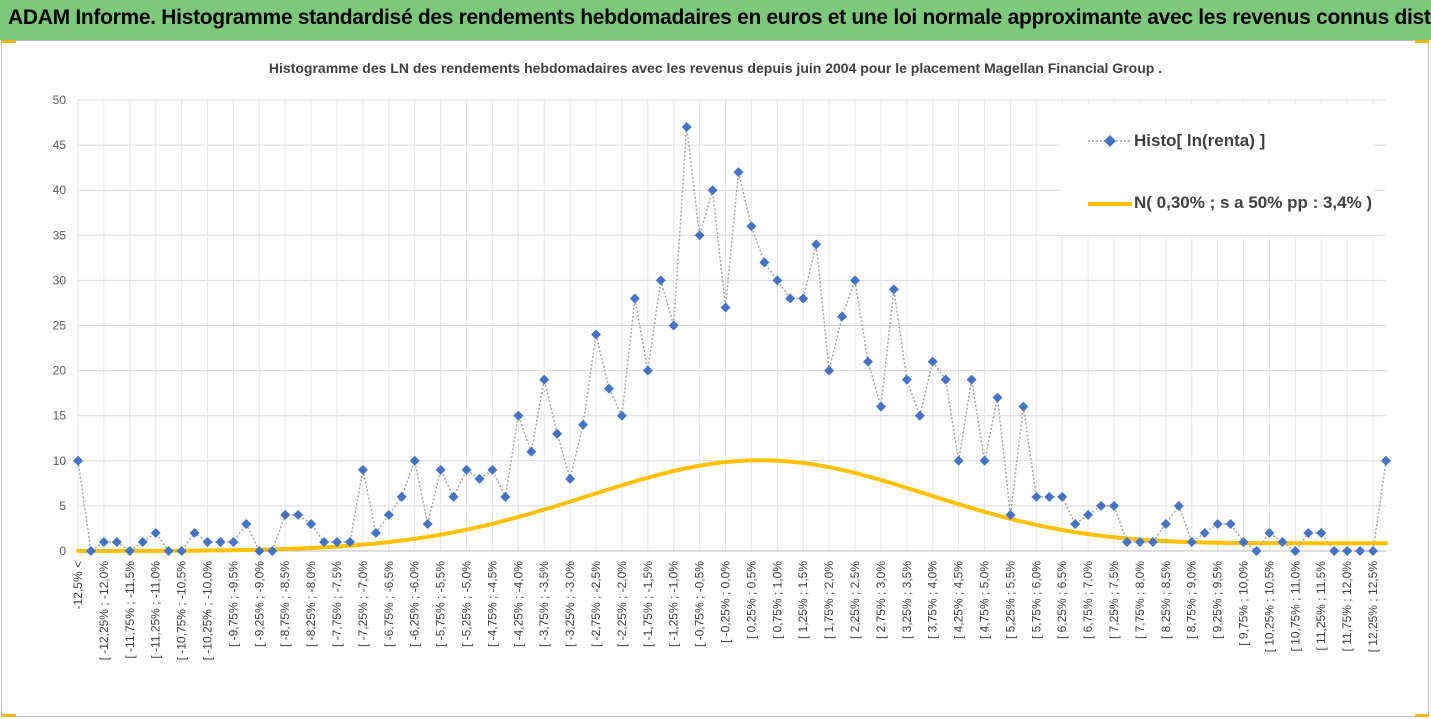  I want to click on legend-item-normal: N( 0,30% ; s a 50% pp : 3,4% ), so click(1217, 204).